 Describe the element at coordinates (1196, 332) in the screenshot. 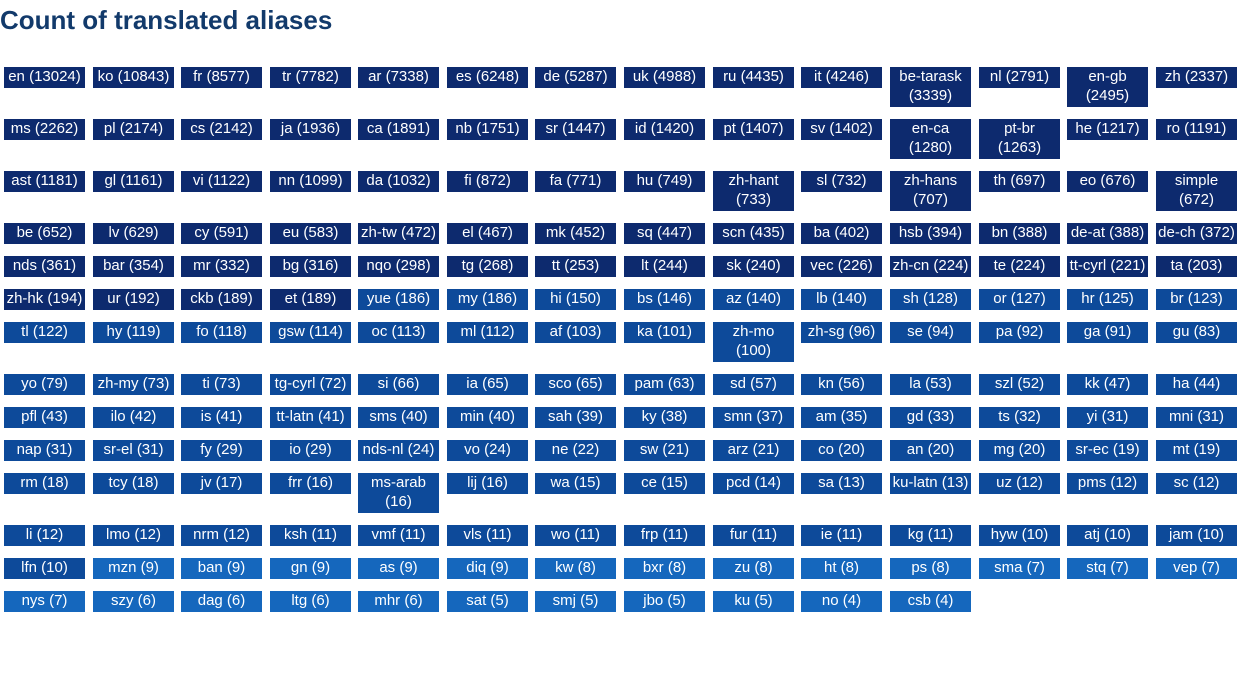

I see `alias-count-cell: gu (83)` at that location.